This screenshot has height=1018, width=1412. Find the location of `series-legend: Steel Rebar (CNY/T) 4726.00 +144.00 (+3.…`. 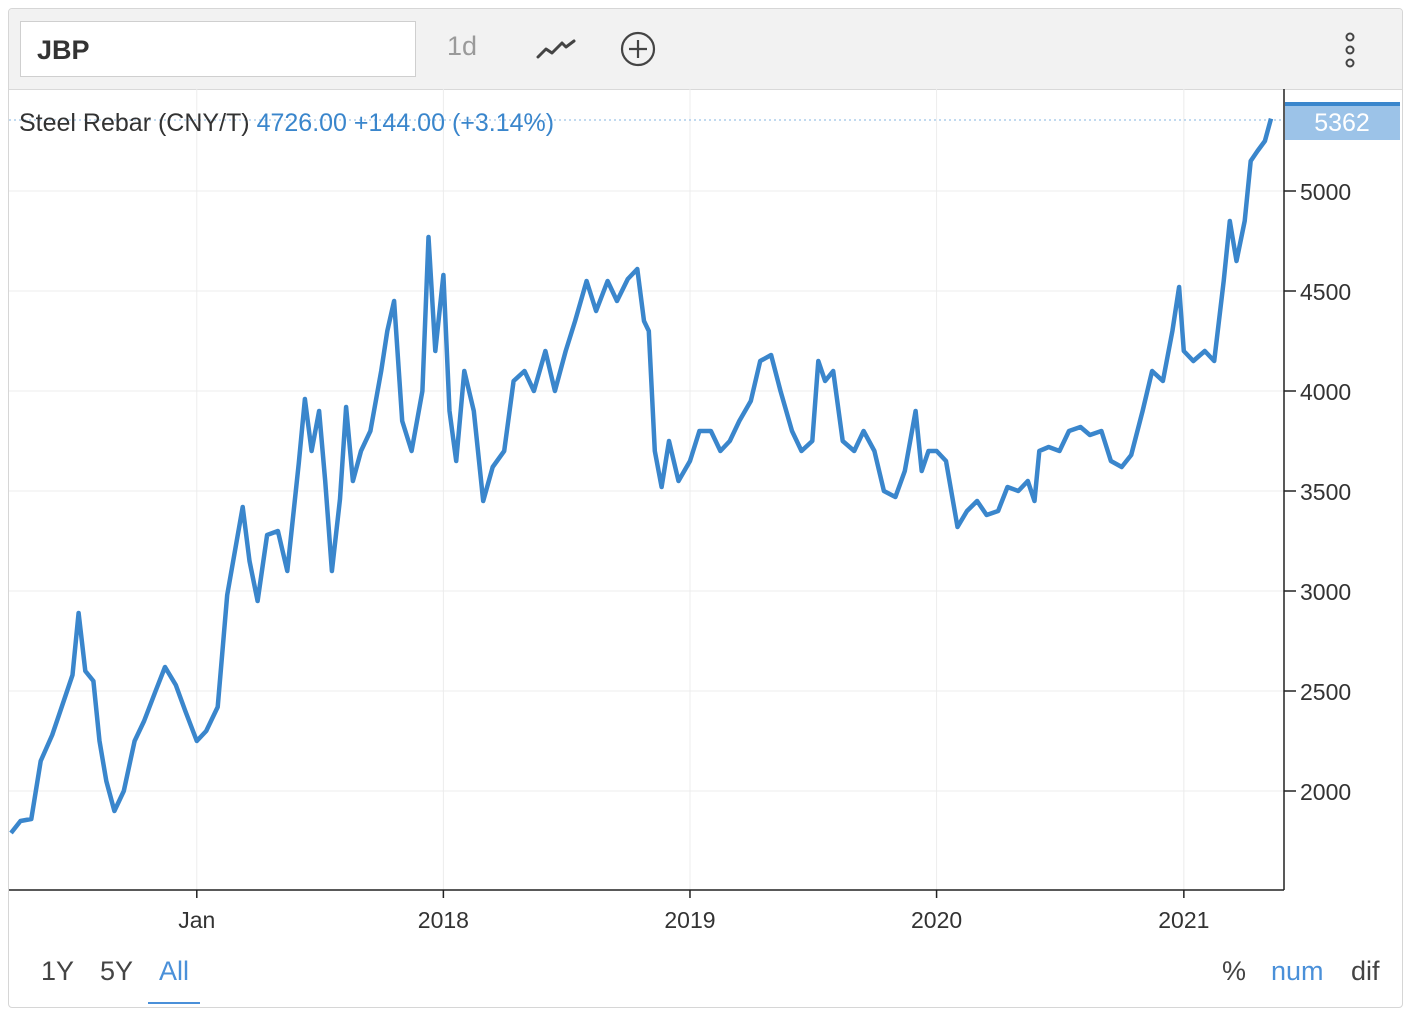

series-legend: Steel Rebar (CNY/T) 4726.00 +144.00 (+3.… is located at coordinates (286, 123).